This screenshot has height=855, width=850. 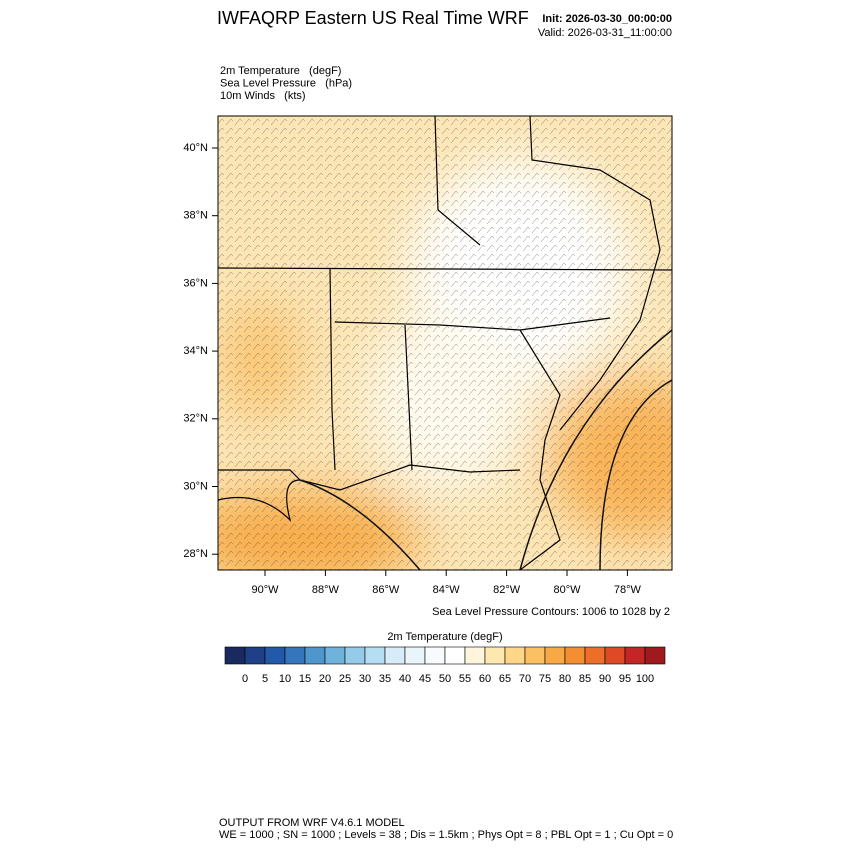 I want to click on lat-label: 38°N, so click(x=195, y=216).